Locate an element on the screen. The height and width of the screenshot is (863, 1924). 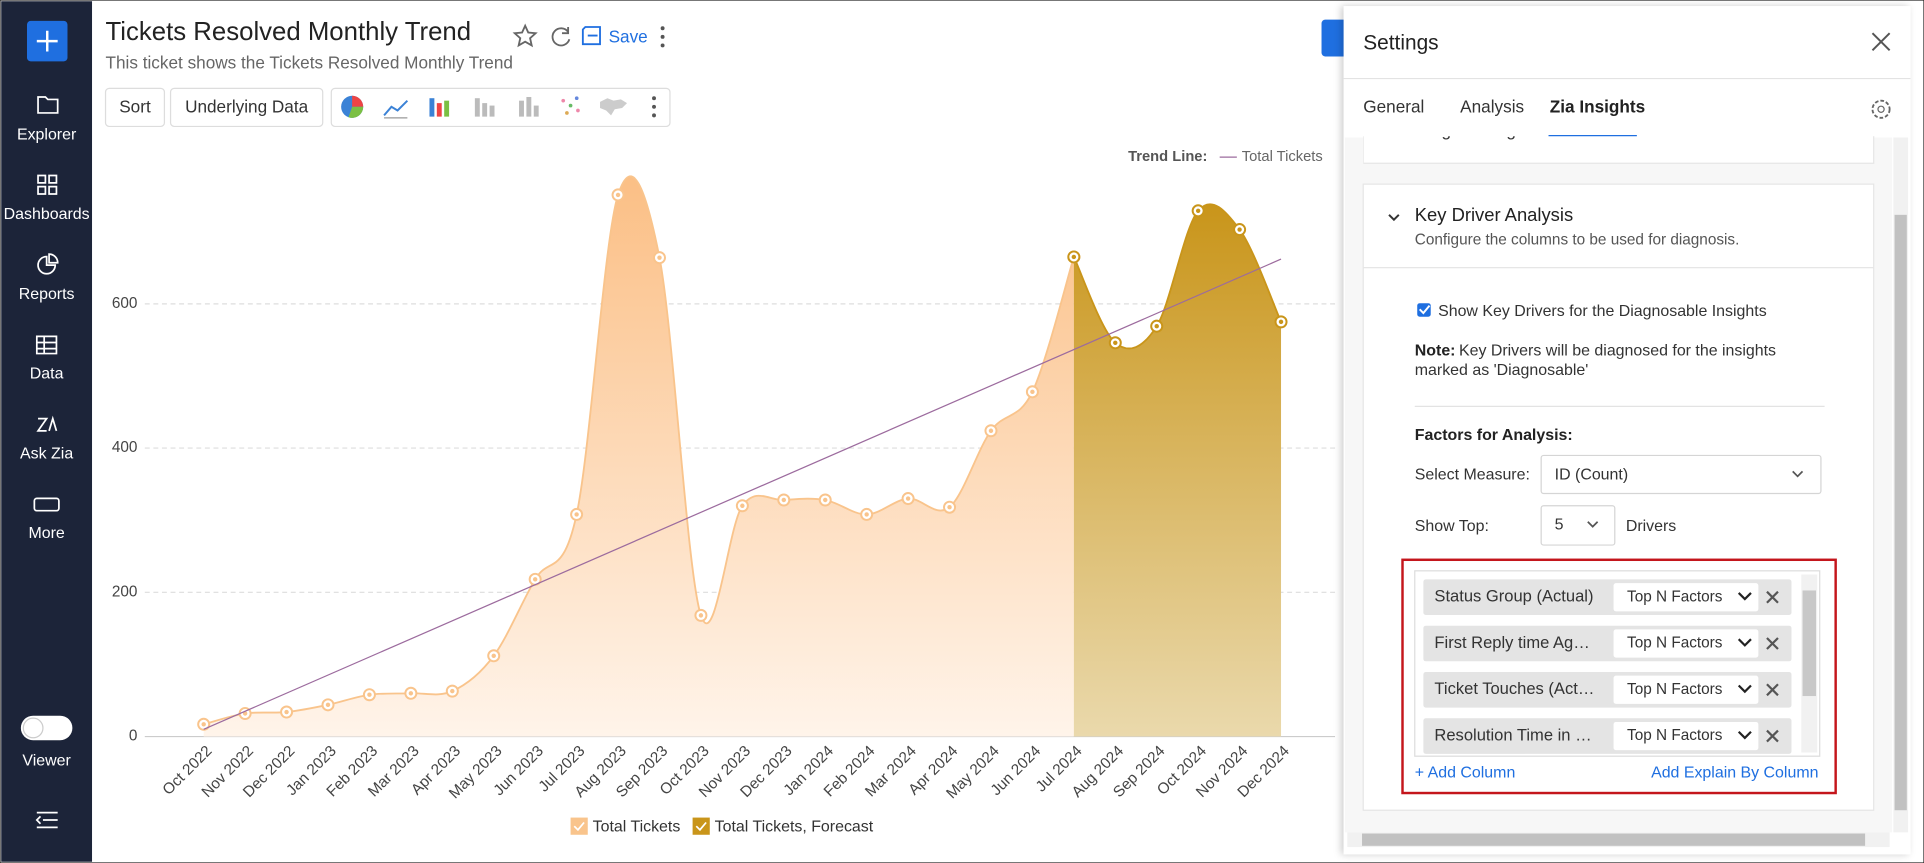
nav-data: Data is located at coordinates (47, 374).